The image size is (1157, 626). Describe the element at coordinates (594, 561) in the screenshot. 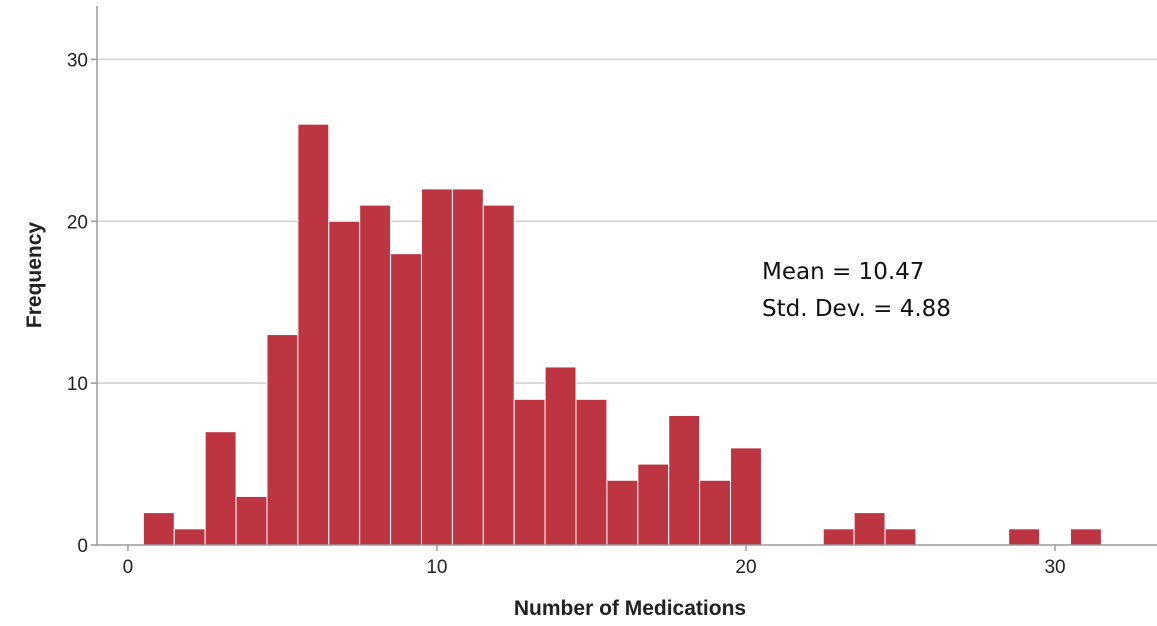

I see `x-ticks: 0 10 20 30` at that location.